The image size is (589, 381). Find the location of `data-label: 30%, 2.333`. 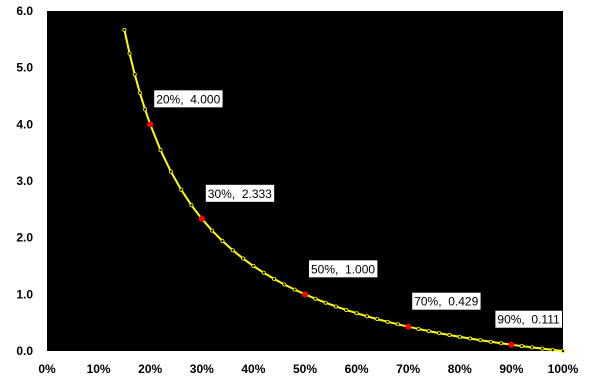

data-label: 30%, 2.333 is located at coordinates (240, 194).